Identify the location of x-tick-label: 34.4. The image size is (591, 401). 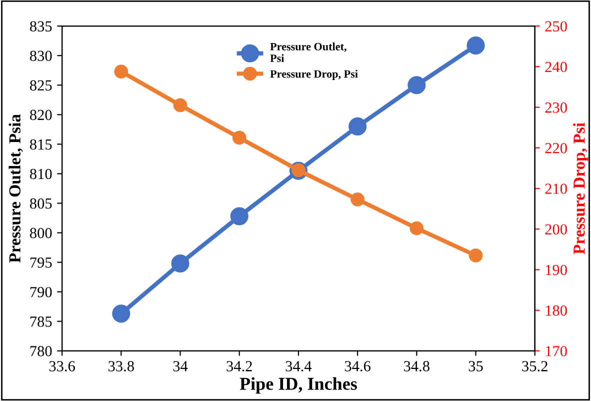
(299, 366).